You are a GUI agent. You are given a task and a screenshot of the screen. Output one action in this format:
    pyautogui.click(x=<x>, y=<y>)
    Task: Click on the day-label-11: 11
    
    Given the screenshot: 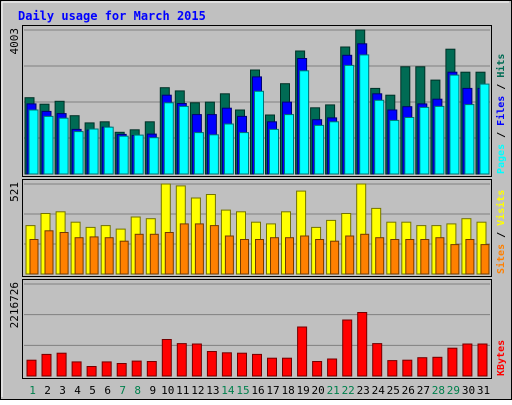 What is the action you would take?
    pyautogui.click(x=182, y=390)
    